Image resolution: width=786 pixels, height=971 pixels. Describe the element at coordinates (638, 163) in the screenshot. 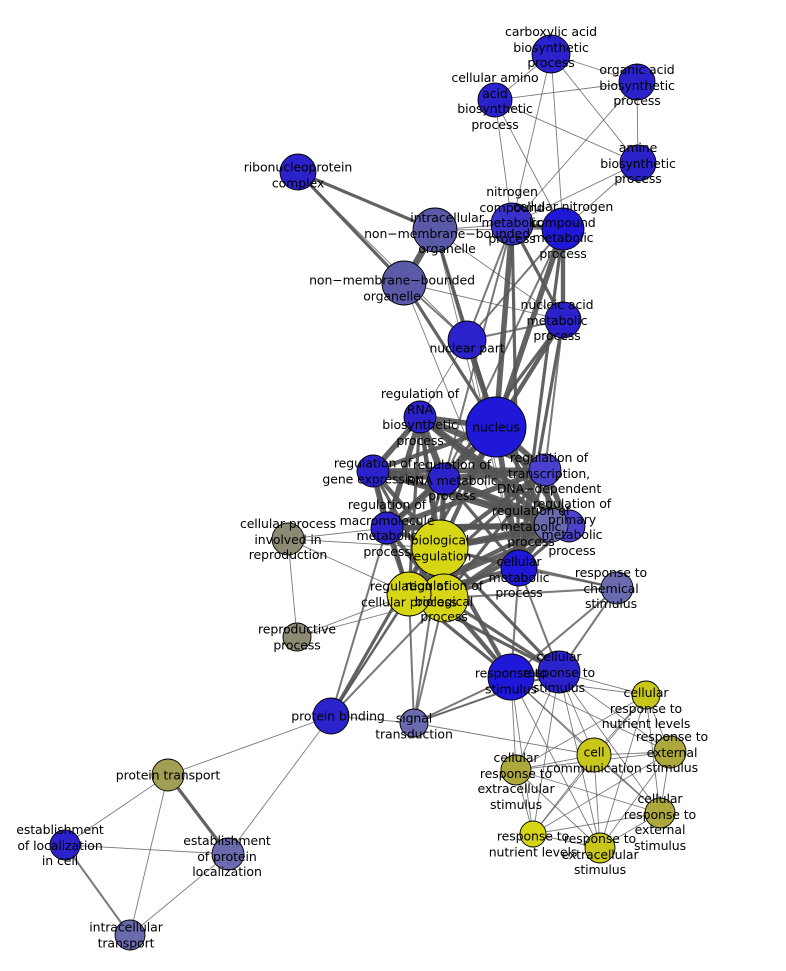

I see `graph-node-amine_biosynthetic` at that location.